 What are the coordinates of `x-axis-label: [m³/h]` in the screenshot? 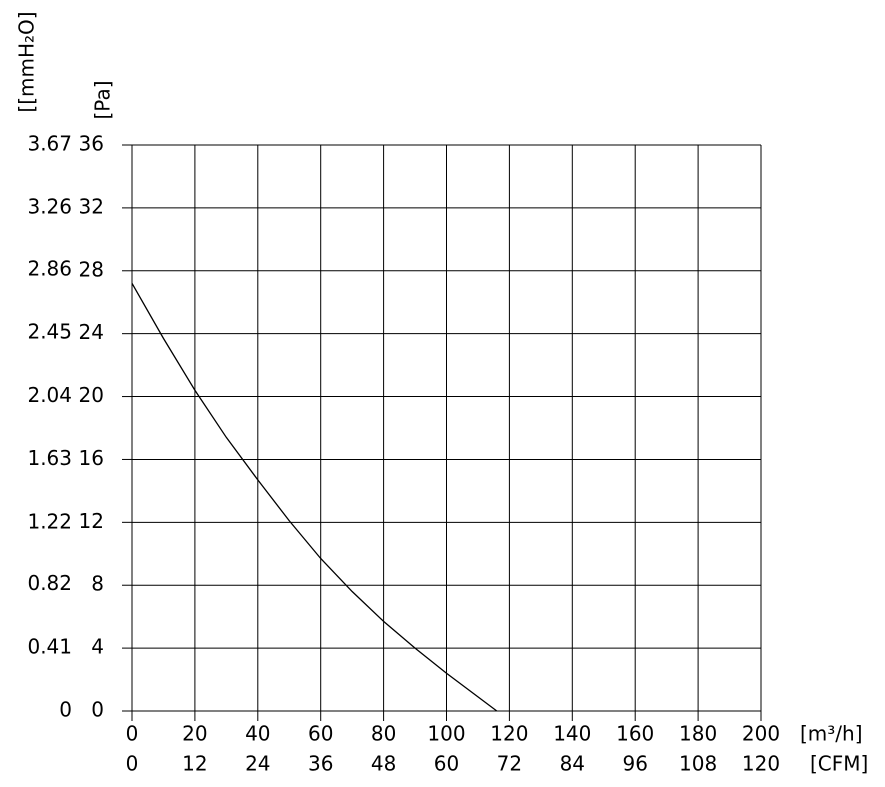 It's located at (831, 734).